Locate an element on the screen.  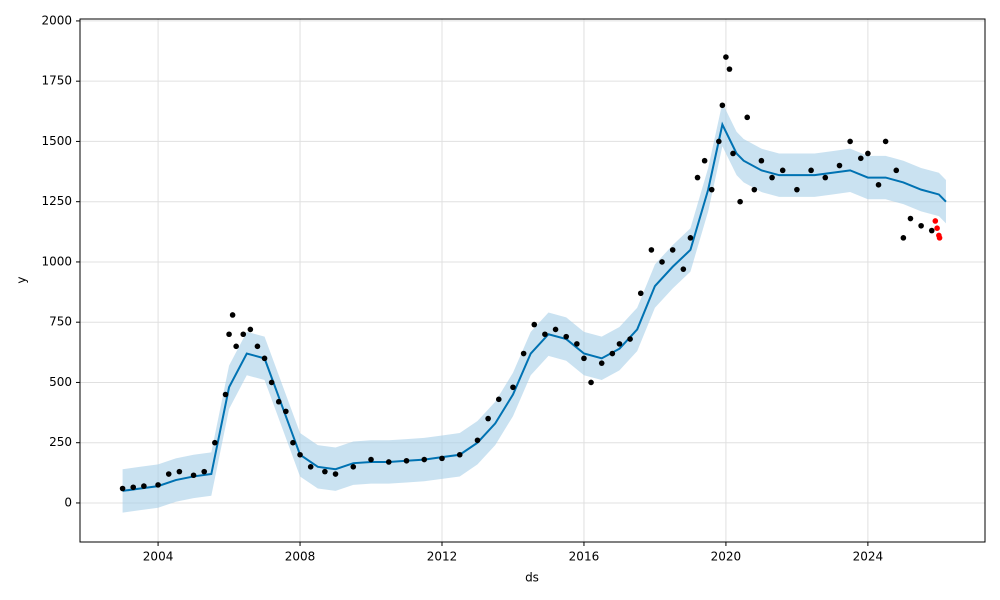
y-tick-label: 1250 is located at coordinates (56, 201).